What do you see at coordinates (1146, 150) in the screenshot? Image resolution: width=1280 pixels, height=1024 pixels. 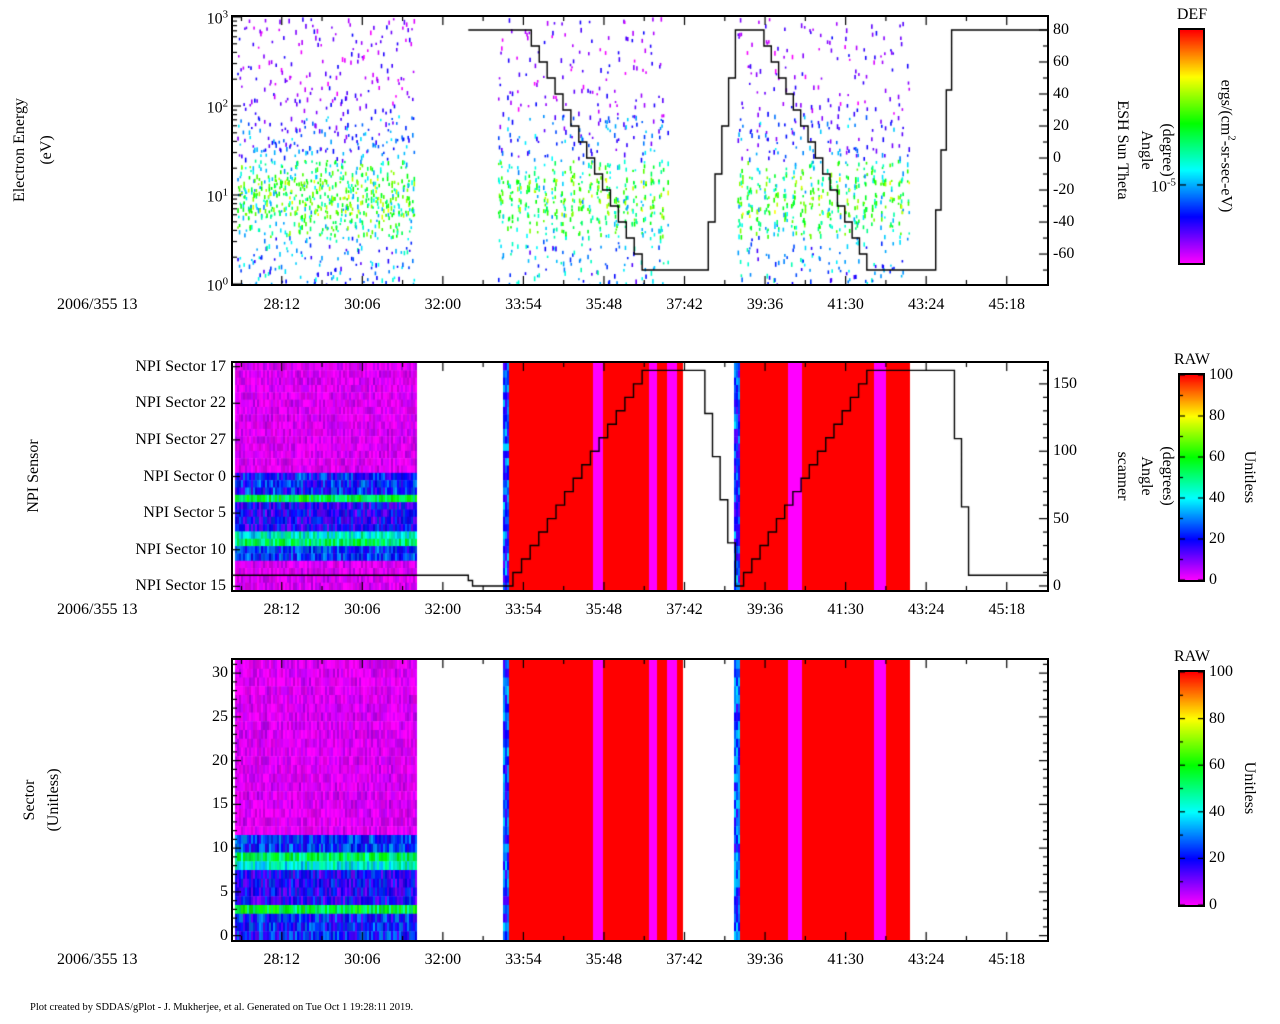 I see `right-axis-title-angle: Angle` at bounding box center [1146, 150].